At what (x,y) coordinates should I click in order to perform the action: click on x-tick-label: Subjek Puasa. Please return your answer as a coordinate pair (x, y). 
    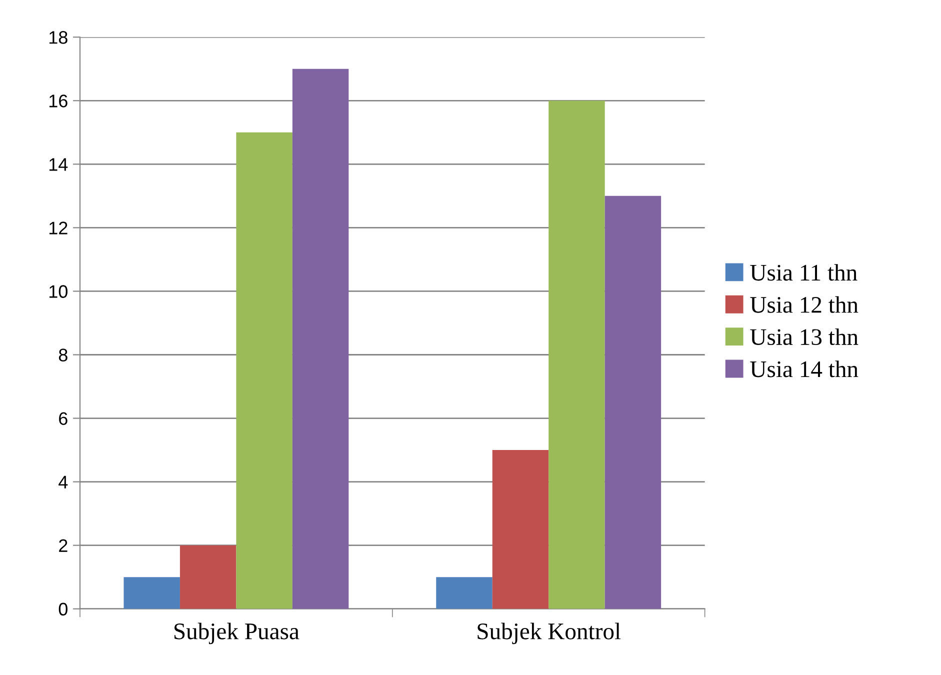
    Looking at the image, I should click on (237, 633).